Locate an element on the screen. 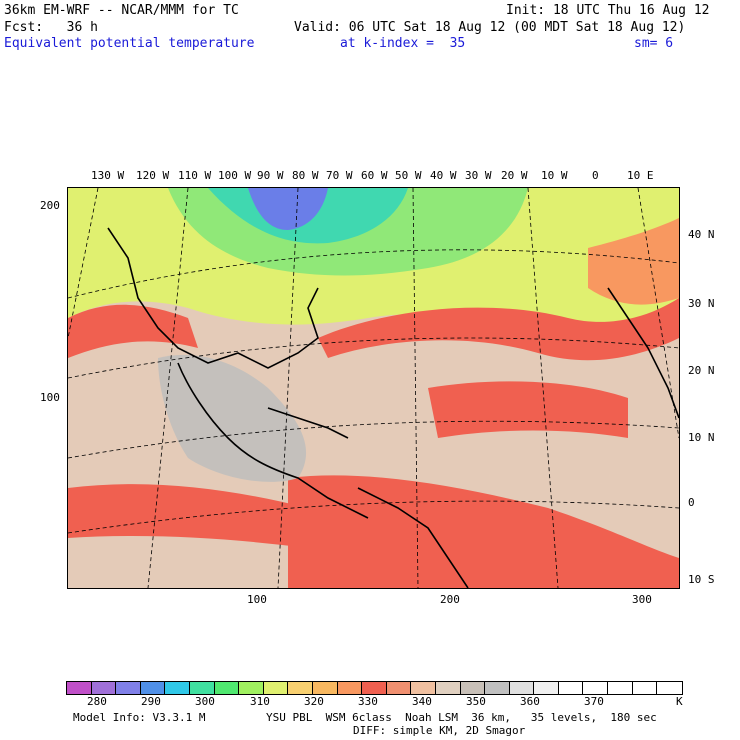  colorbar-label: 350 is located at coordinates (476, 701).